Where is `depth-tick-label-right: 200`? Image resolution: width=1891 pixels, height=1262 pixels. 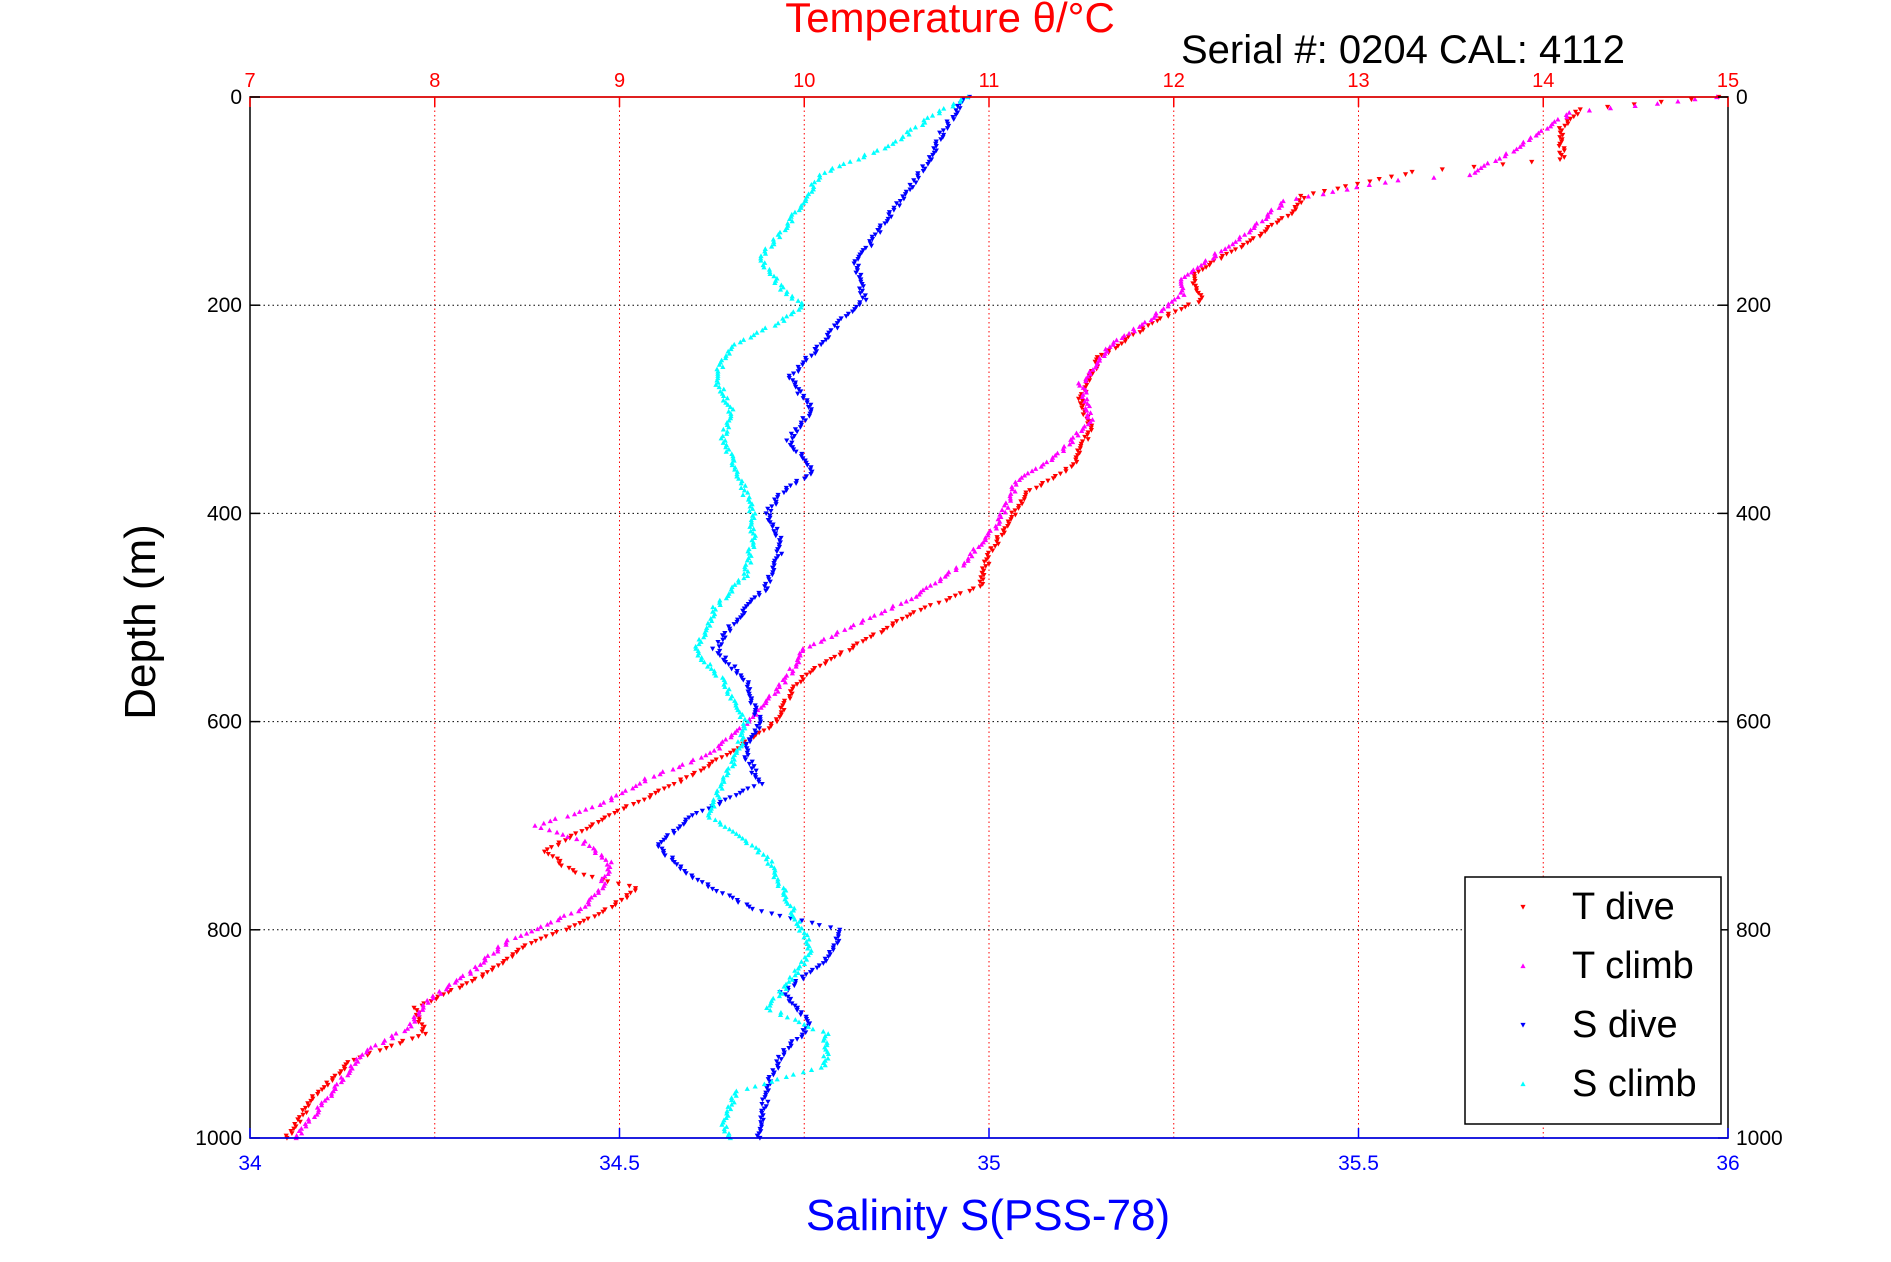 depth-tick-label-right: 200 is located at coordinates (1753, 305).